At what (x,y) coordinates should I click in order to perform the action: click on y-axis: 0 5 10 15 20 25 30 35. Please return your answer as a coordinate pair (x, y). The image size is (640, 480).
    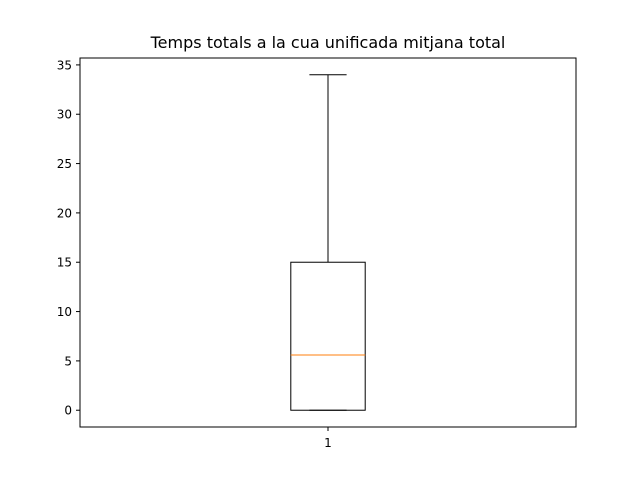
    Looking at the image, I should click on (68, 238).